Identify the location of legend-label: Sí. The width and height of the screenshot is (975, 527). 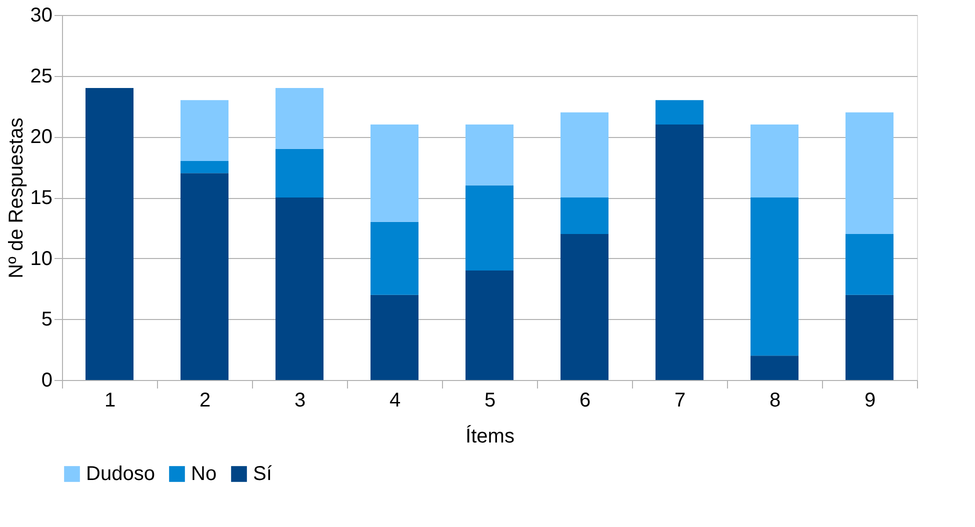
(262, 474).